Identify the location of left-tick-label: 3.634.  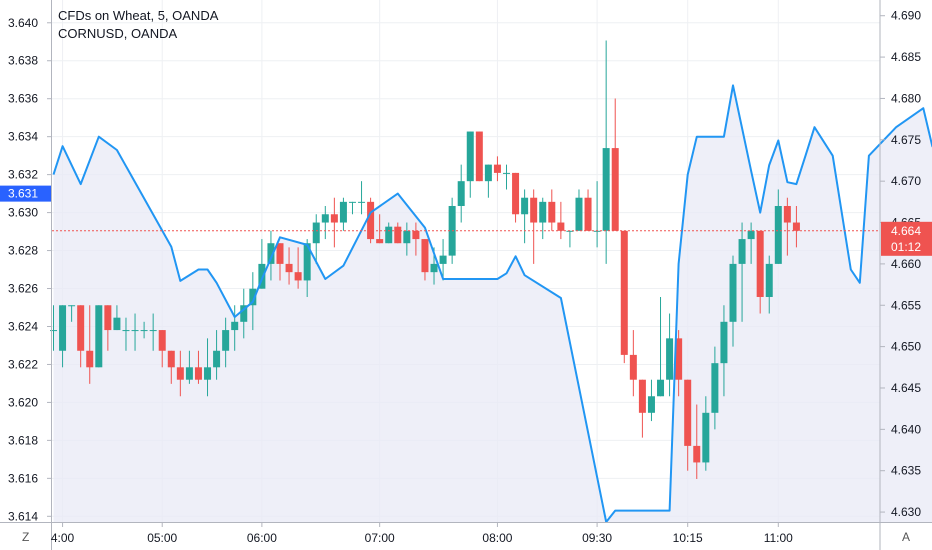
(23, 137).